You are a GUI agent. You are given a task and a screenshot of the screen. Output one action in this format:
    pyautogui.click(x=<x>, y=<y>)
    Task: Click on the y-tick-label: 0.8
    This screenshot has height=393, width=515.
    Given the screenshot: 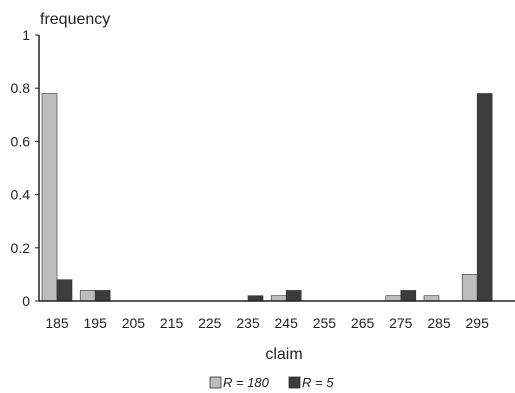 What is the action you would take?
    pyautogui.click(x=21, y=88)
    